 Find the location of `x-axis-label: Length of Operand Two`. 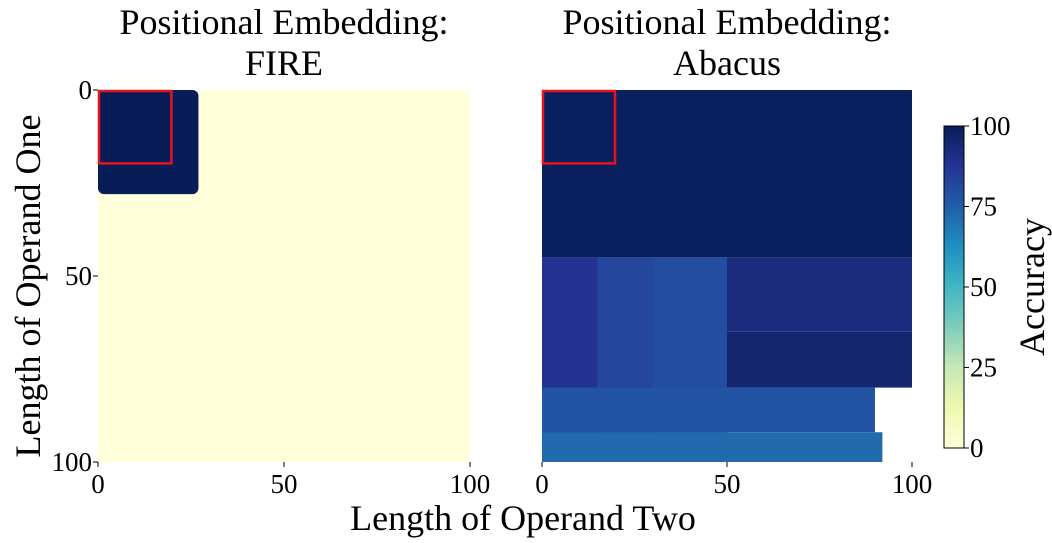

x-axis-label: Length of Operand Two is located at coordinates (523, 518).